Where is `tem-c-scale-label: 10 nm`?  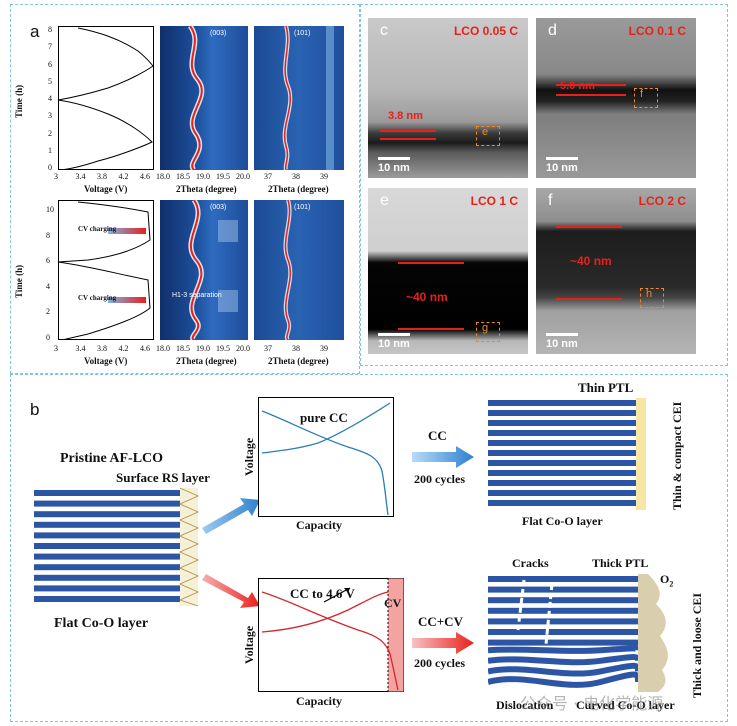
tem-c-scale-label: 10 nm is located at coordinates (394, 168).